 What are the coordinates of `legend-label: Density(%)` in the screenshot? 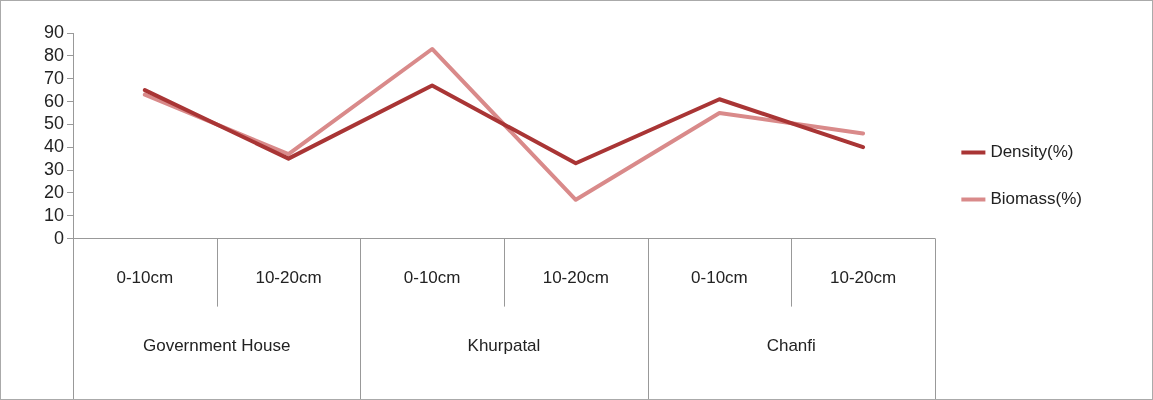 It's located at (1032, 152).